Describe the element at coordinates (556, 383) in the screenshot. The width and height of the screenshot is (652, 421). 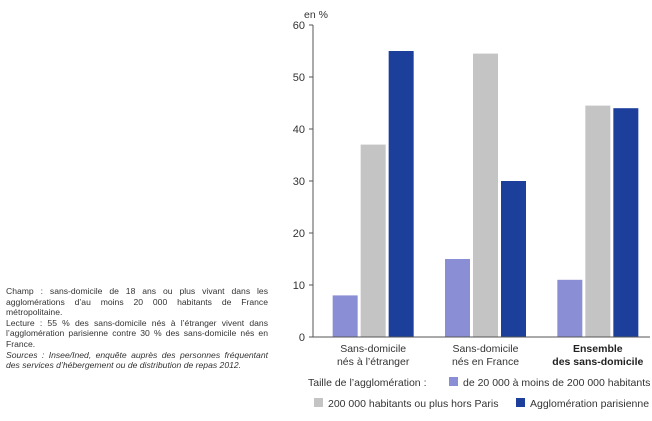
I see `legend-label: de 20 000 à moins de 200 000 habitants` at that location.